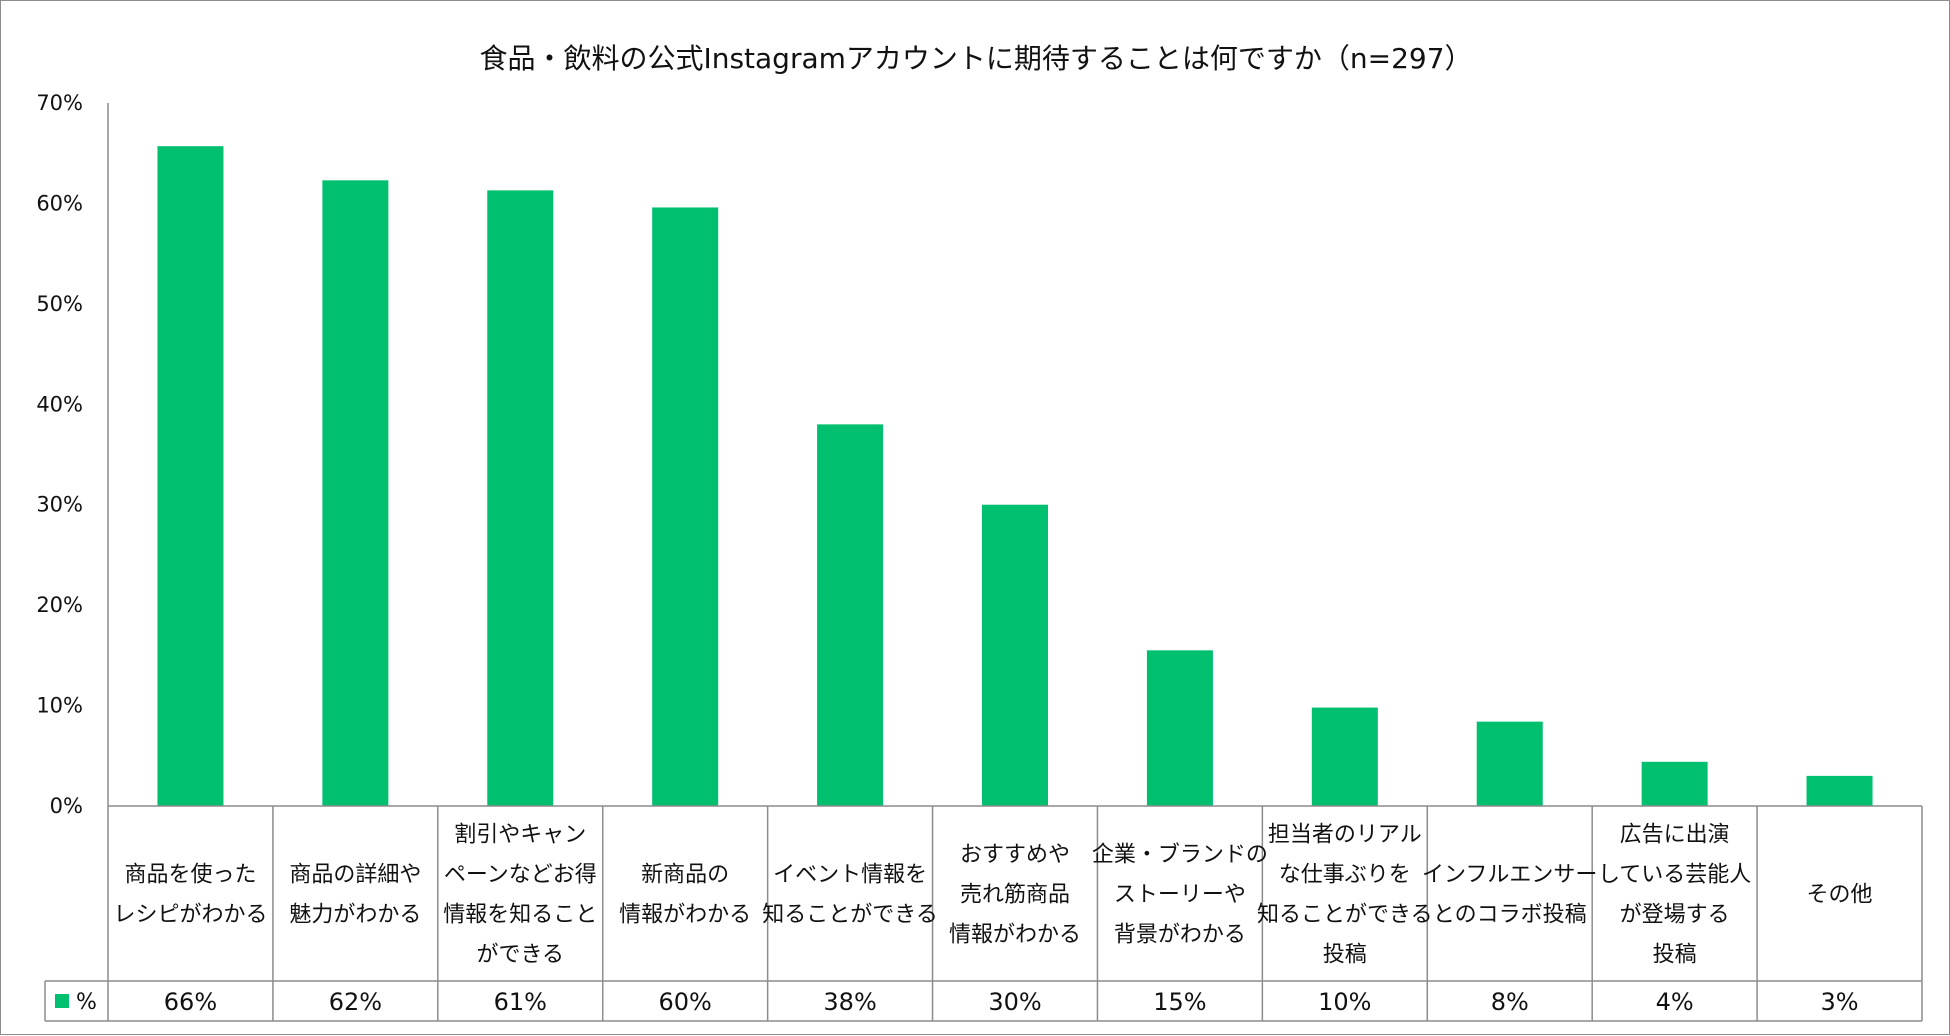 The width and height of the screenshot is (1950, 1036). What do you see at coordinates (1840, 895) in the screenshot?
I see `x-category-label: その他` at bounding box center [1840, 895].